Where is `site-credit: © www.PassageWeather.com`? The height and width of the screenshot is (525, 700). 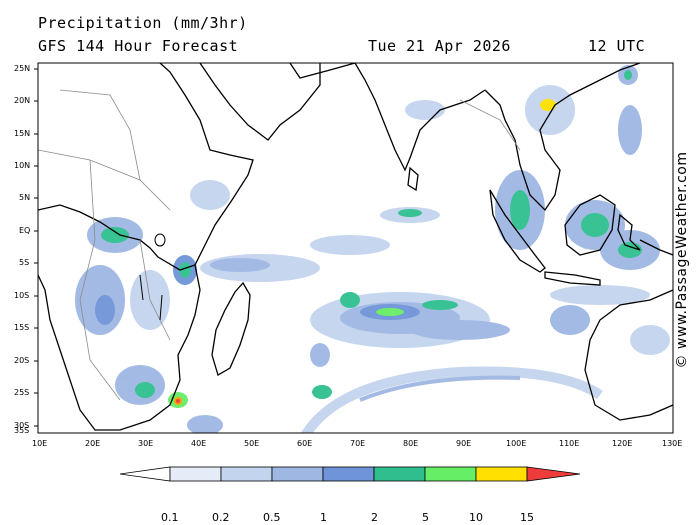 site-credit: © www.PassageWeather.com is located at coordinates (682, 260).